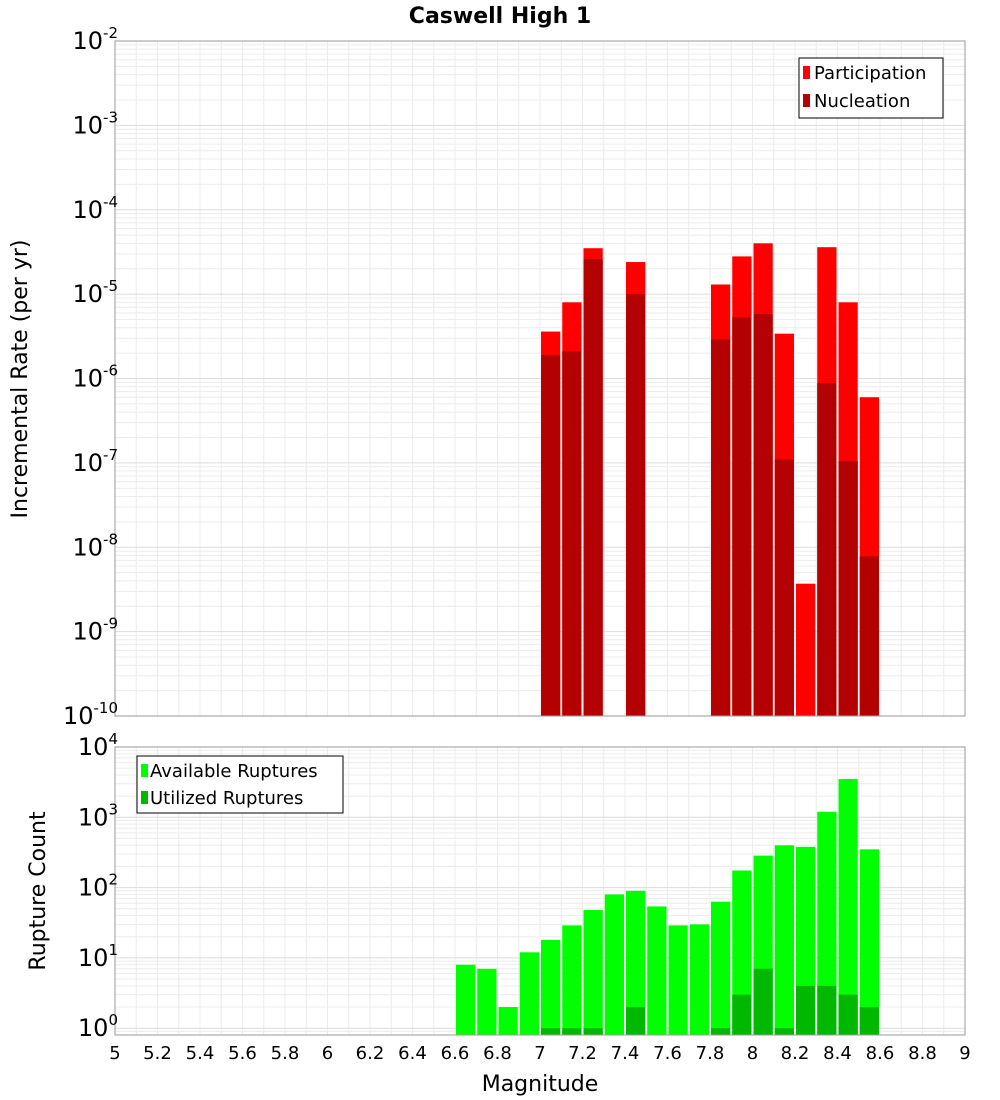 The height and width of the screenshot is (1100, 1000). Describe the element at coordinates (98, 956) in the screenshot. I see `bottom-y-tick-label: 10¹` at that location.